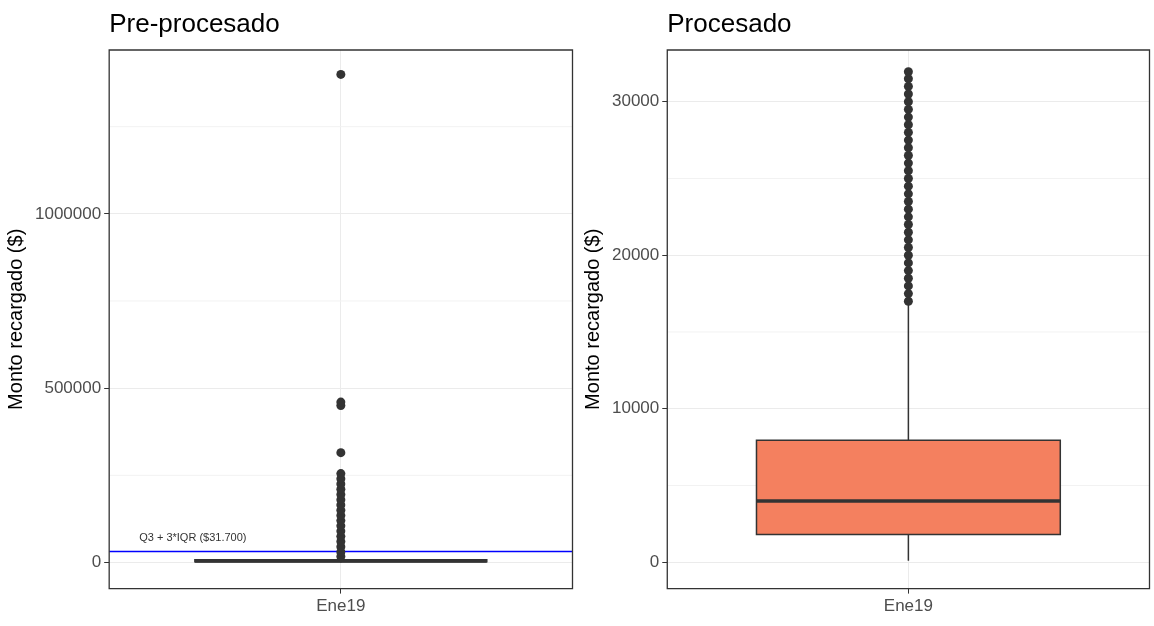  Describe the element at coordinates (635, 254) in the screenshot. I see `y-tick-label: 20000` at that location.